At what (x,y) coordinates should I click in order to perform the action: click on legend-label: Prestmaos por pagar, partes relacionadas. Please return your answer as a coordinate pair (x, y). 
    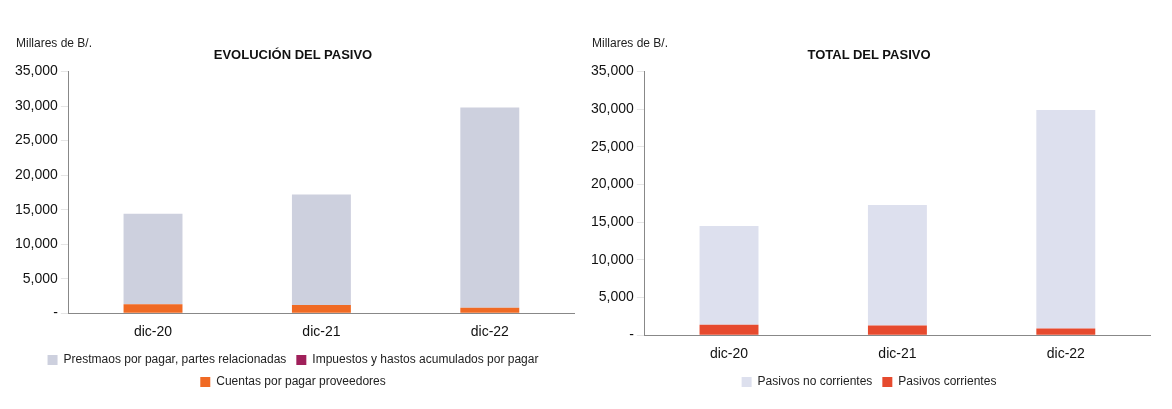
    Looking at the image, I should click on (175, 359).